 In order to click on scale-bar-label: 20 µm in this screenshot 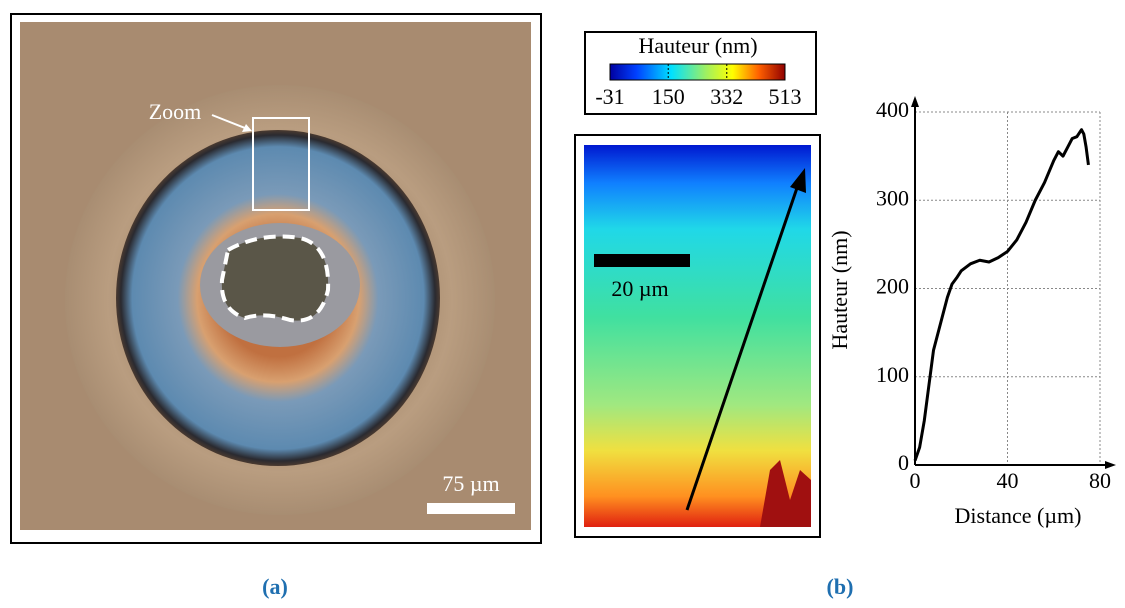, I will do `click(639, 288)`.